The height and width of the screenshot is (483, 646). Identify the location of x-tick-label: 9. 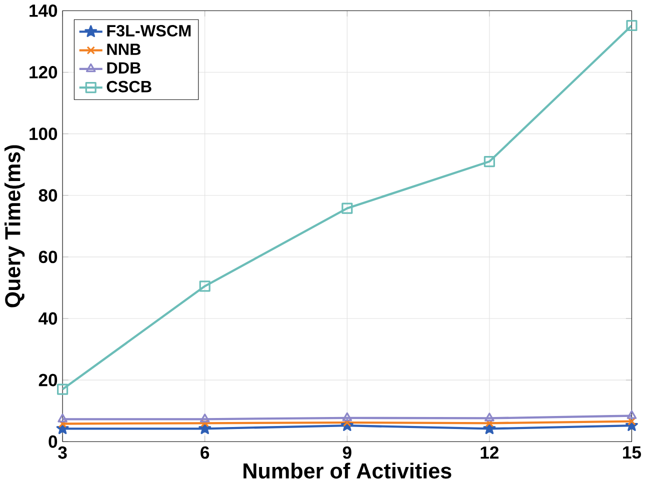
(347, 452).